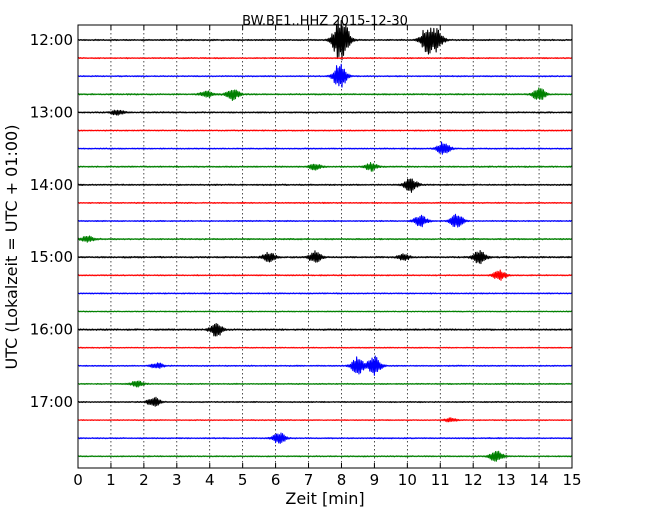 Image resolution: width=650 pixels, height=520 pixels. Describe the element at coordinates (407, 480) in the screenshot. I see `x-tick-label: 10` at that location.